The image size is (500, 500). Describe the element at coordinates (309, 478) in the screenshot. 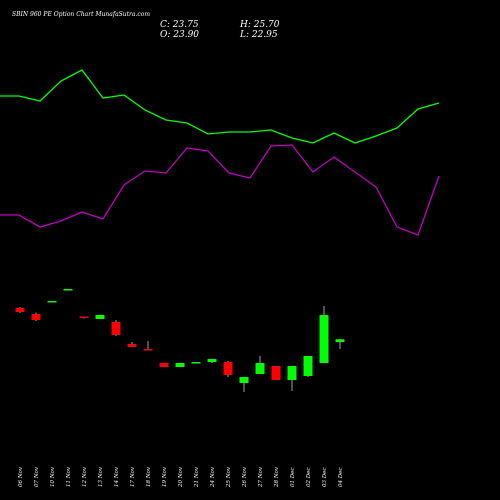

I see `x-tick-label: 02 Dec` at that location.